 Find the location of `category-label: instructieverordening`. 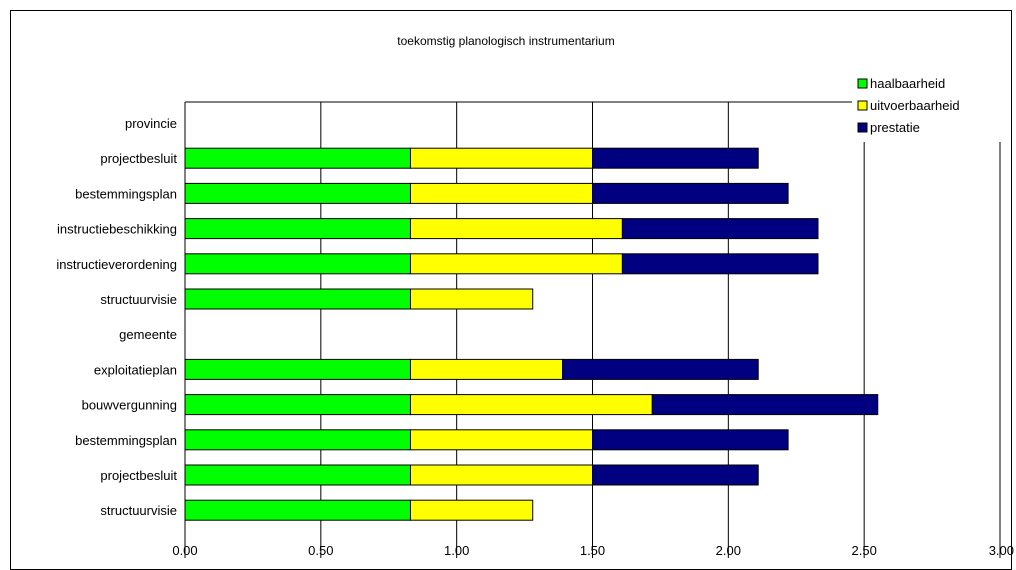

category-label: instructieverordening is located at coordinates (116, 264).